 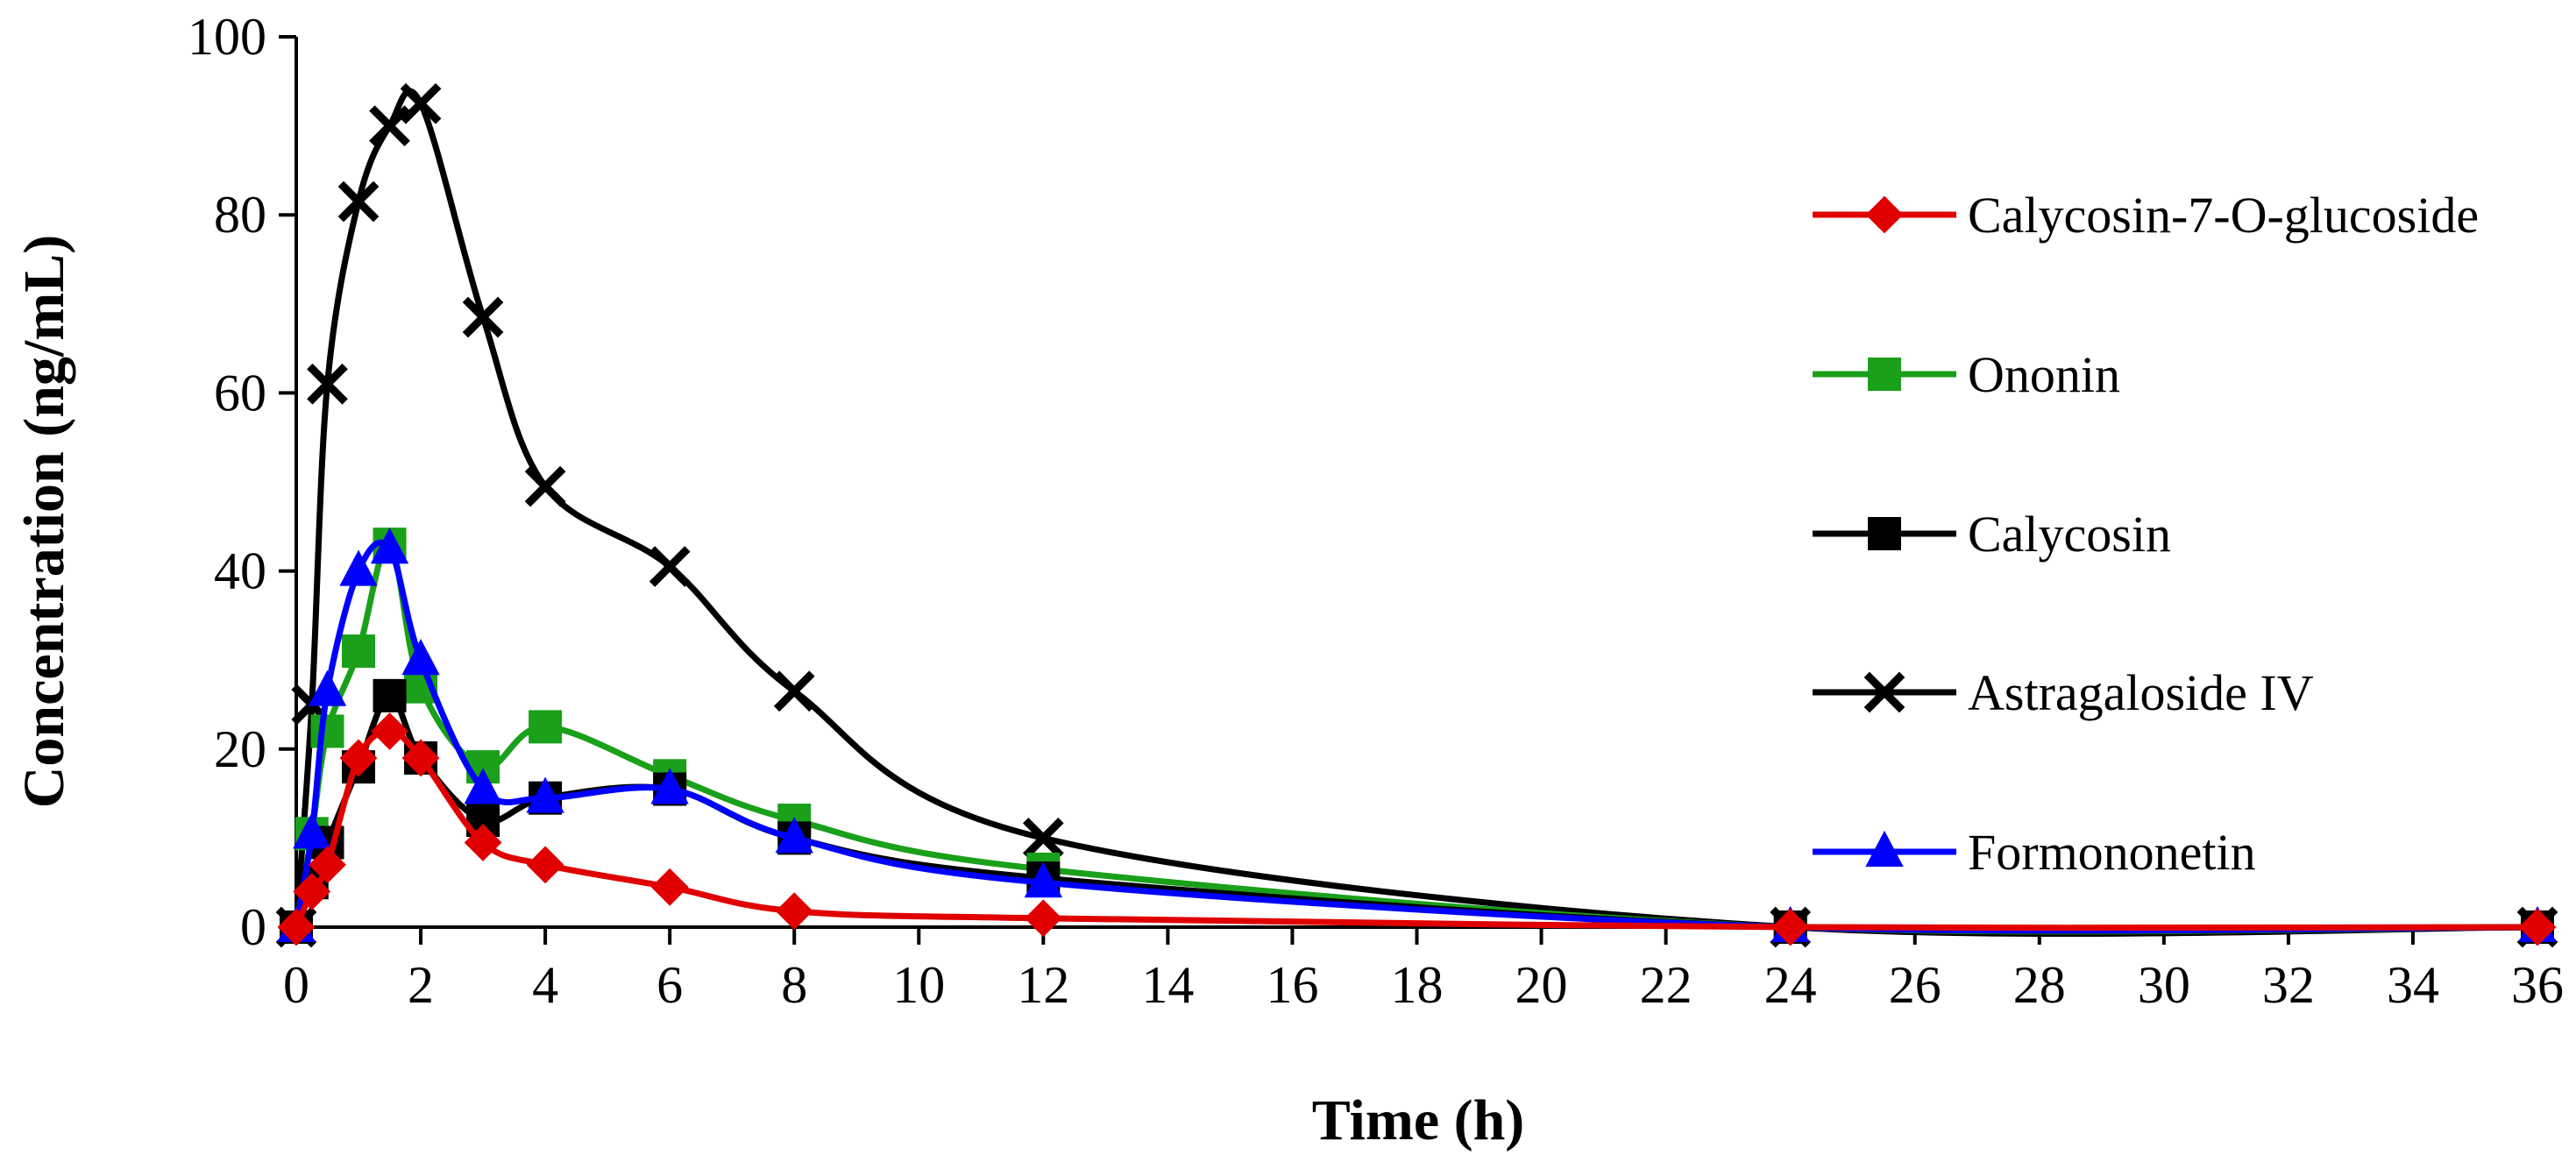 I want to click on x-tick-label: 36, so click(x=2538, y=985).